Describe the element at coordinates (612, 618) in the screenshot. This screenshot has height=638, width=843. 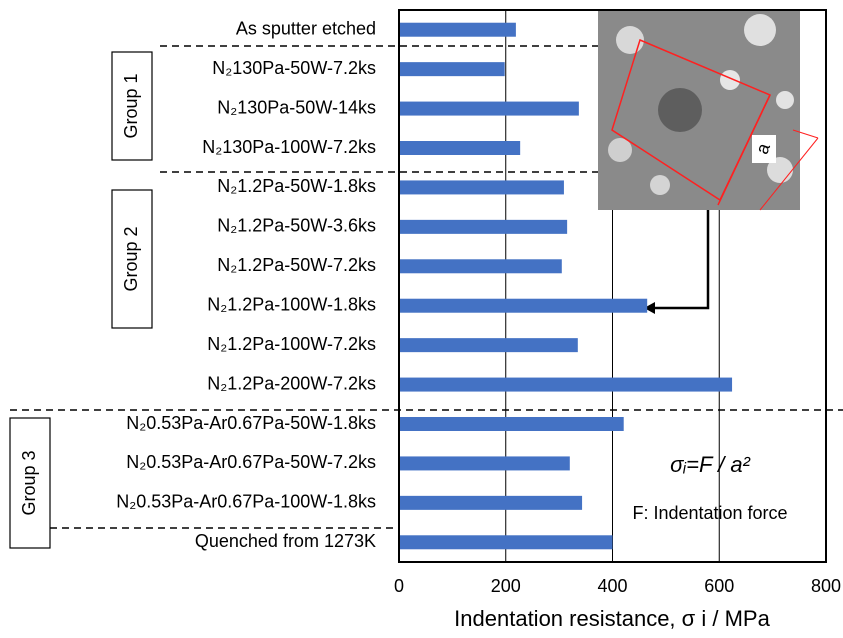
I see `x-axis-label: Indentation resistance, σ i / MPa` at that location.